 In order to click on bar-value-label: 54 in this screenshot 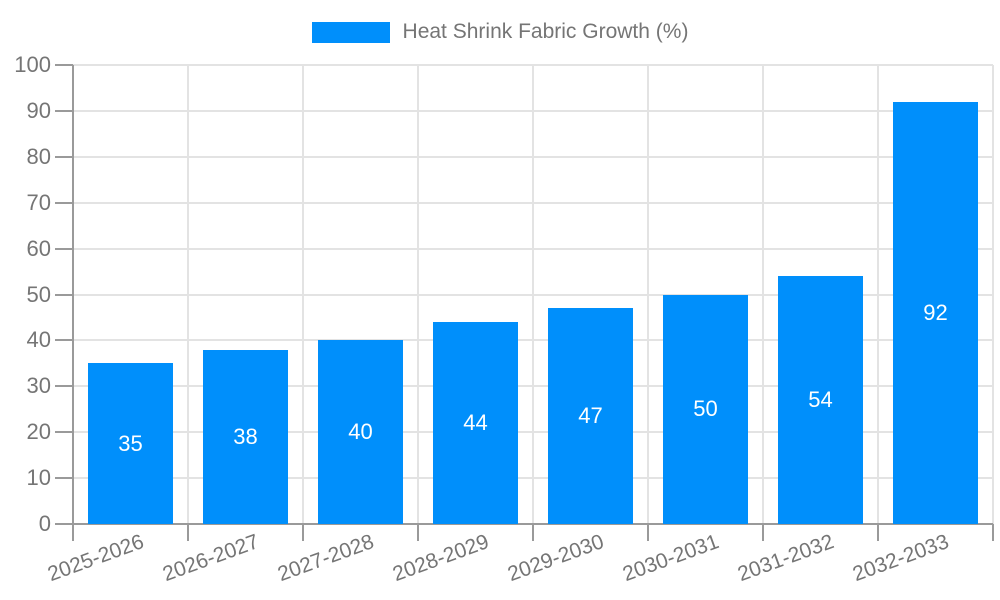, I will do `click(820, 400)`.